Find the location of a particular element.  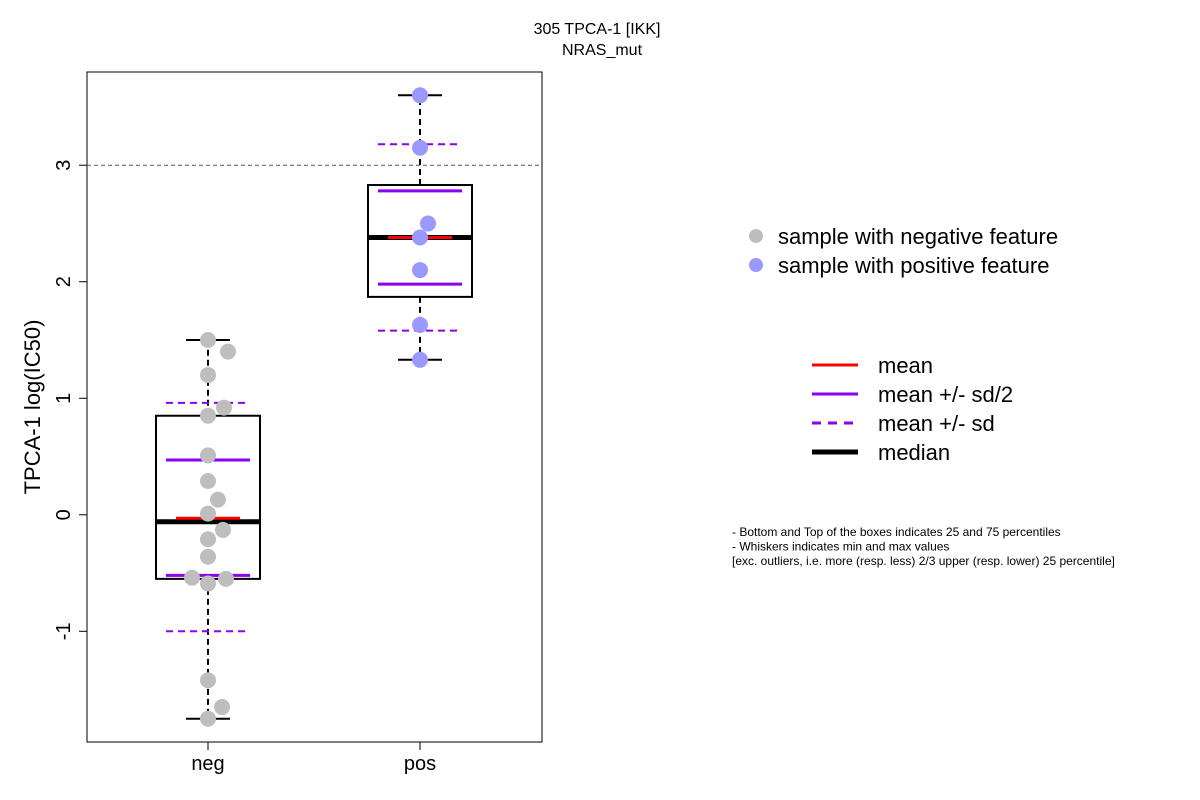

chart-subtitle: NRAS_mut is located at coordinates (602, 50).